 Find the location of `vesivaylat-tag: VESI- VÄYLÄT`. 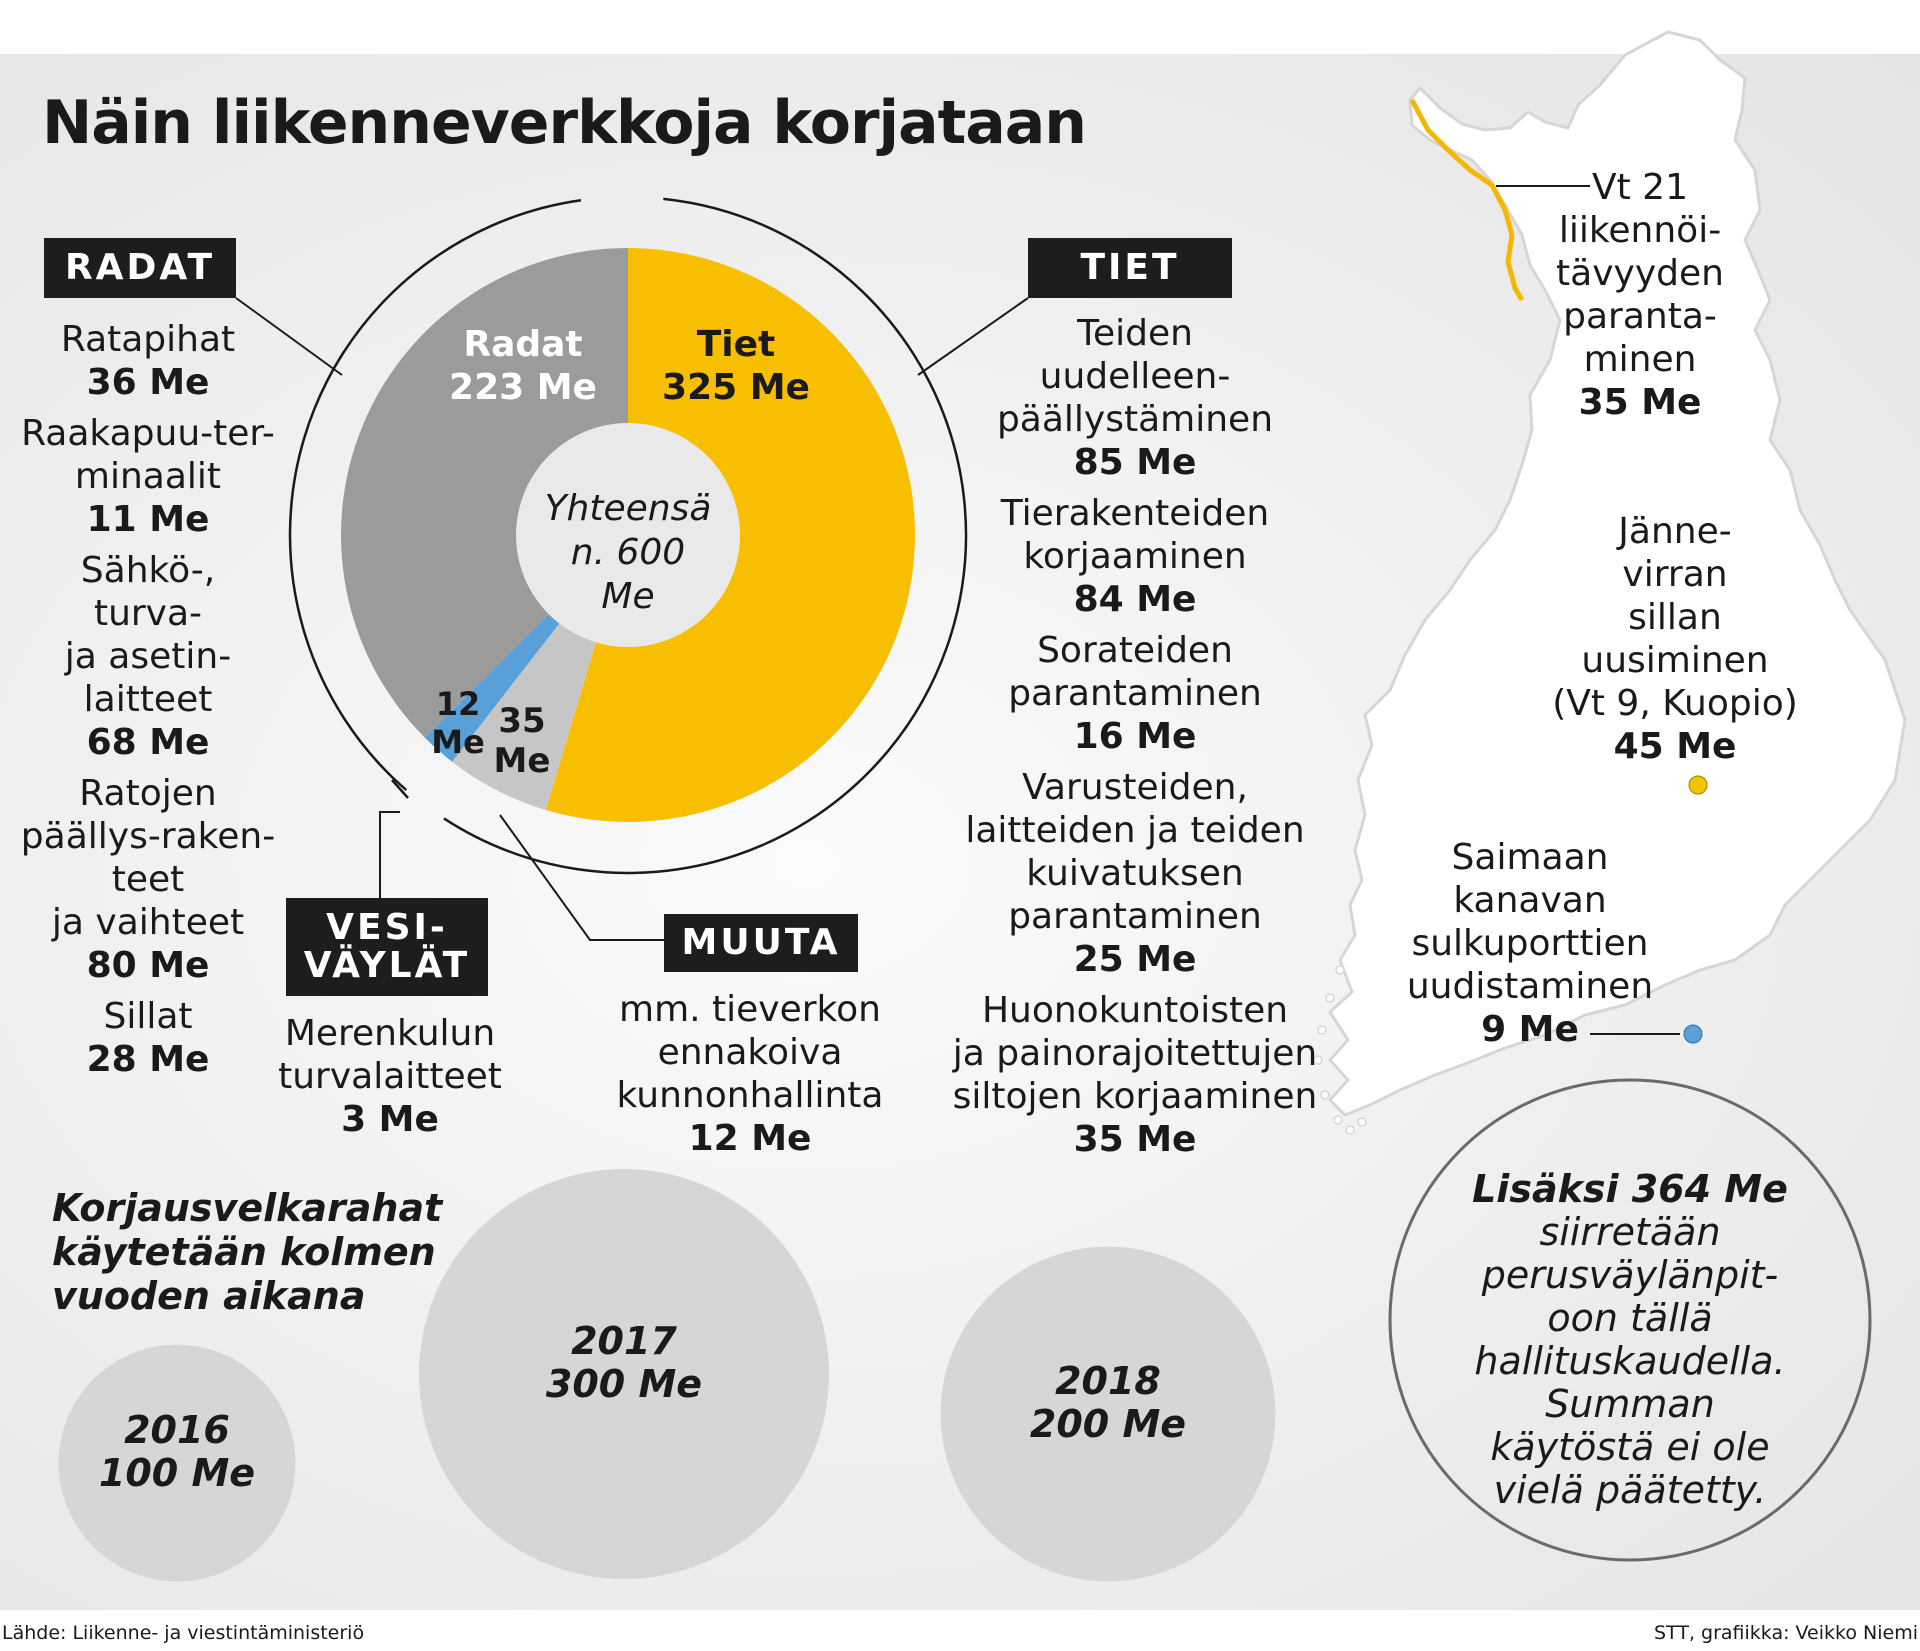

vesivaylat-tag: VESI- VÄYLÄT is located at coordinates (387, 947).